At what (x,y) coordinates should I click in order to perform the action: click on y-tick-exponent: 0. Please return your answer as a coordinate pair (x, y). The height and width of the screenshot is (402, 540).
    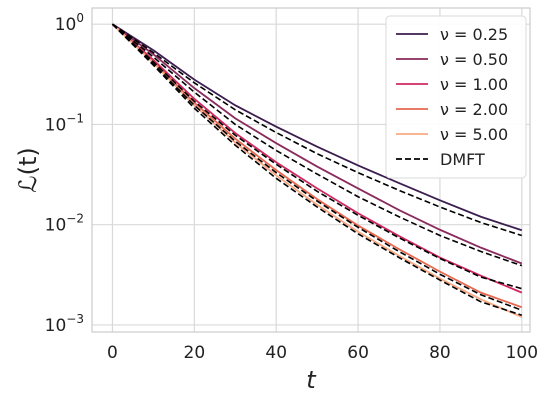
    Looking at the image, I should click on (80, 18).